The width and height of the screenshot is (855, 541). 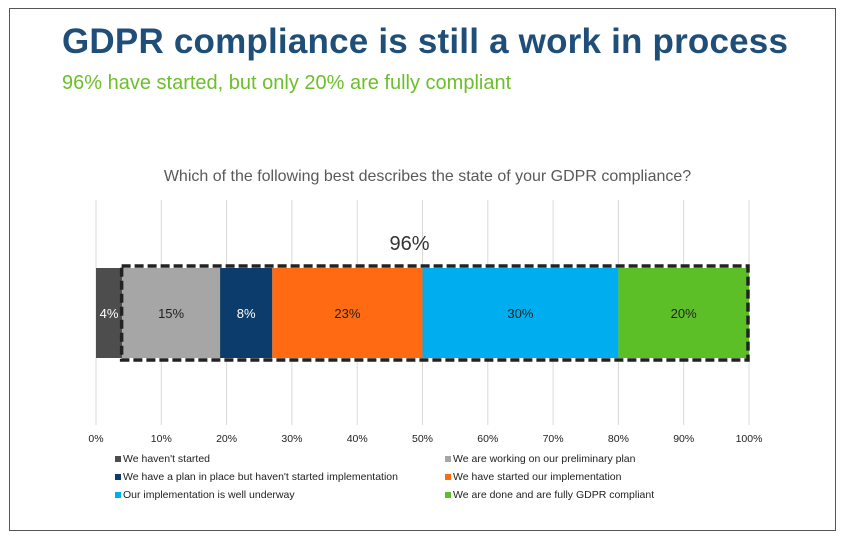 What do you see at coordinates (544, 459) in the screenshot?
I see `legend-label: We are working on our preliminary plan` at bounding box center [544, 459].